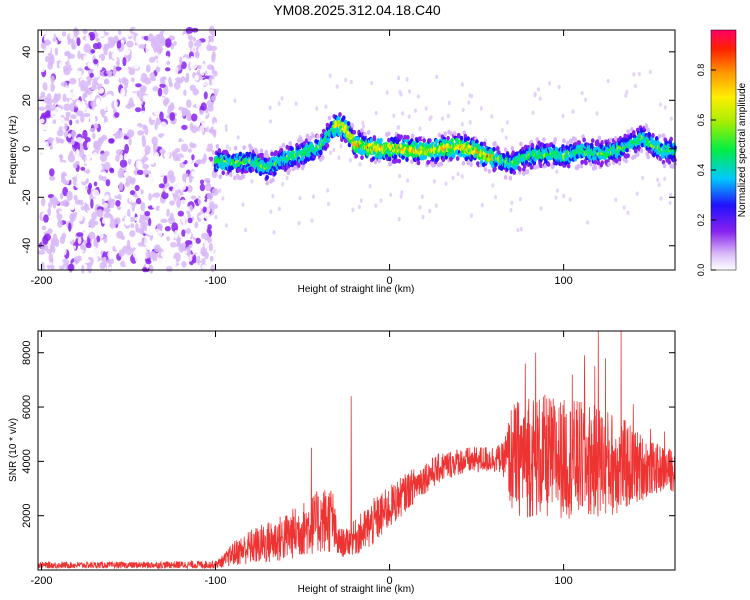 Image resolution: width=750 pixels, height=600 pixels. I want to click on y-tick-label: 40, so click(27, 52).